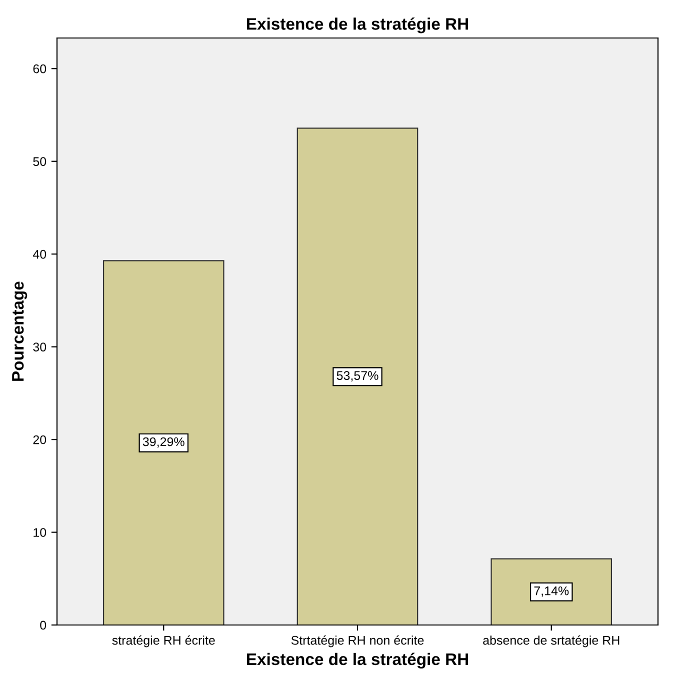 This screenshot has width=673, height=691. I want to click on y-tick-label: 30, so click(39, 347).